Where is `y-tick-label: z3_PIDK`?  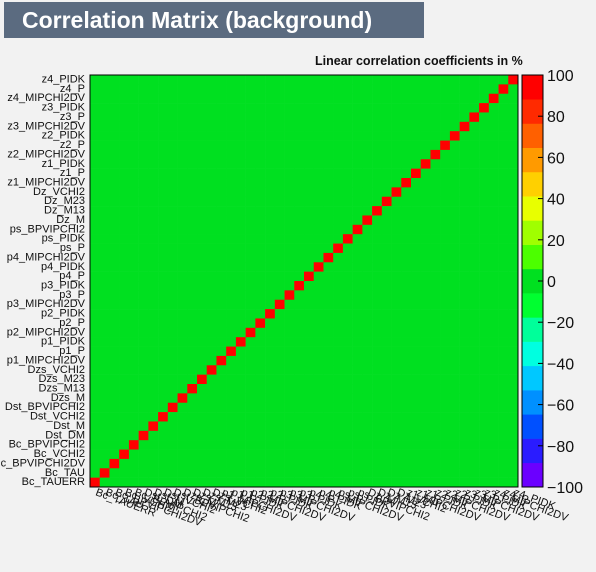
y-tick-label: z3_PIDK is located at coordinates (64, 108).